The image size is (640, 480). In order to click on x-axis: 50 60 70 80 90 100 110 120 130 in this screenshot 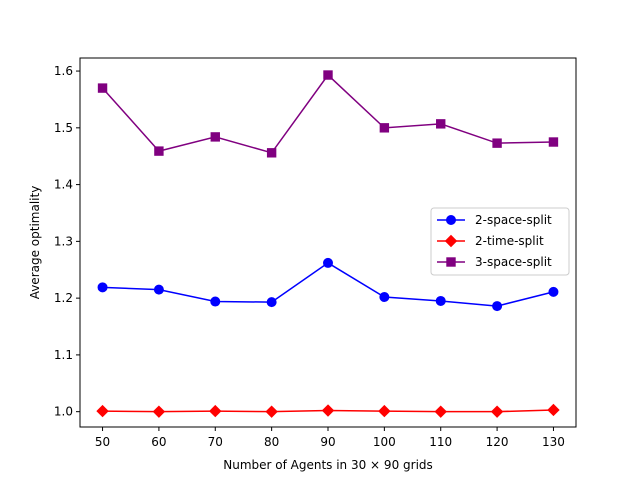, I will do `click(330, 438)`.